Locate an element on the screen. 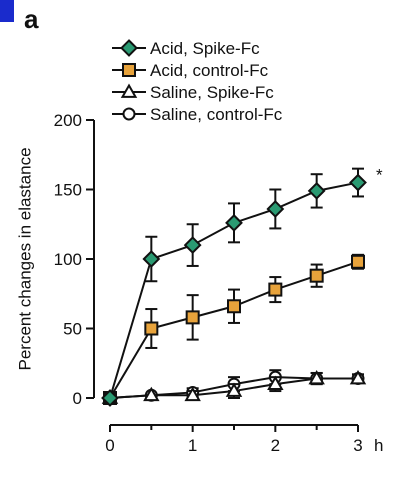 The image size is (413, 484). legend-label: Acid, control-Fc is located at coordinates (209, 70).